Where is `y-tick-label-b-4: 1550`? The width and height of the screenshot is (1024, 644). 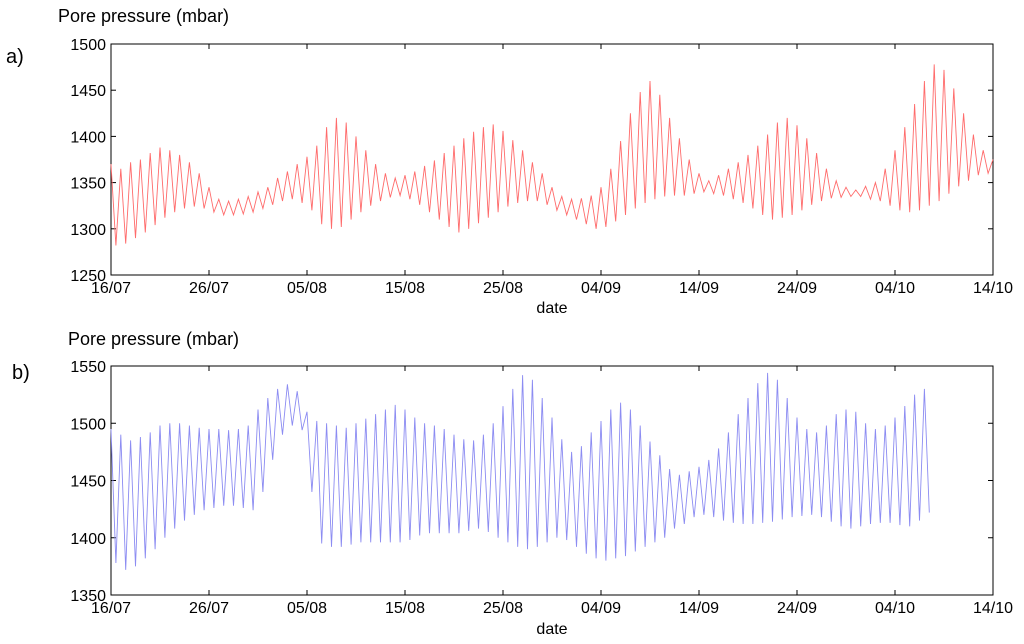
y-tick-label-b-4: 1550 is located at coordinates (88, 367).